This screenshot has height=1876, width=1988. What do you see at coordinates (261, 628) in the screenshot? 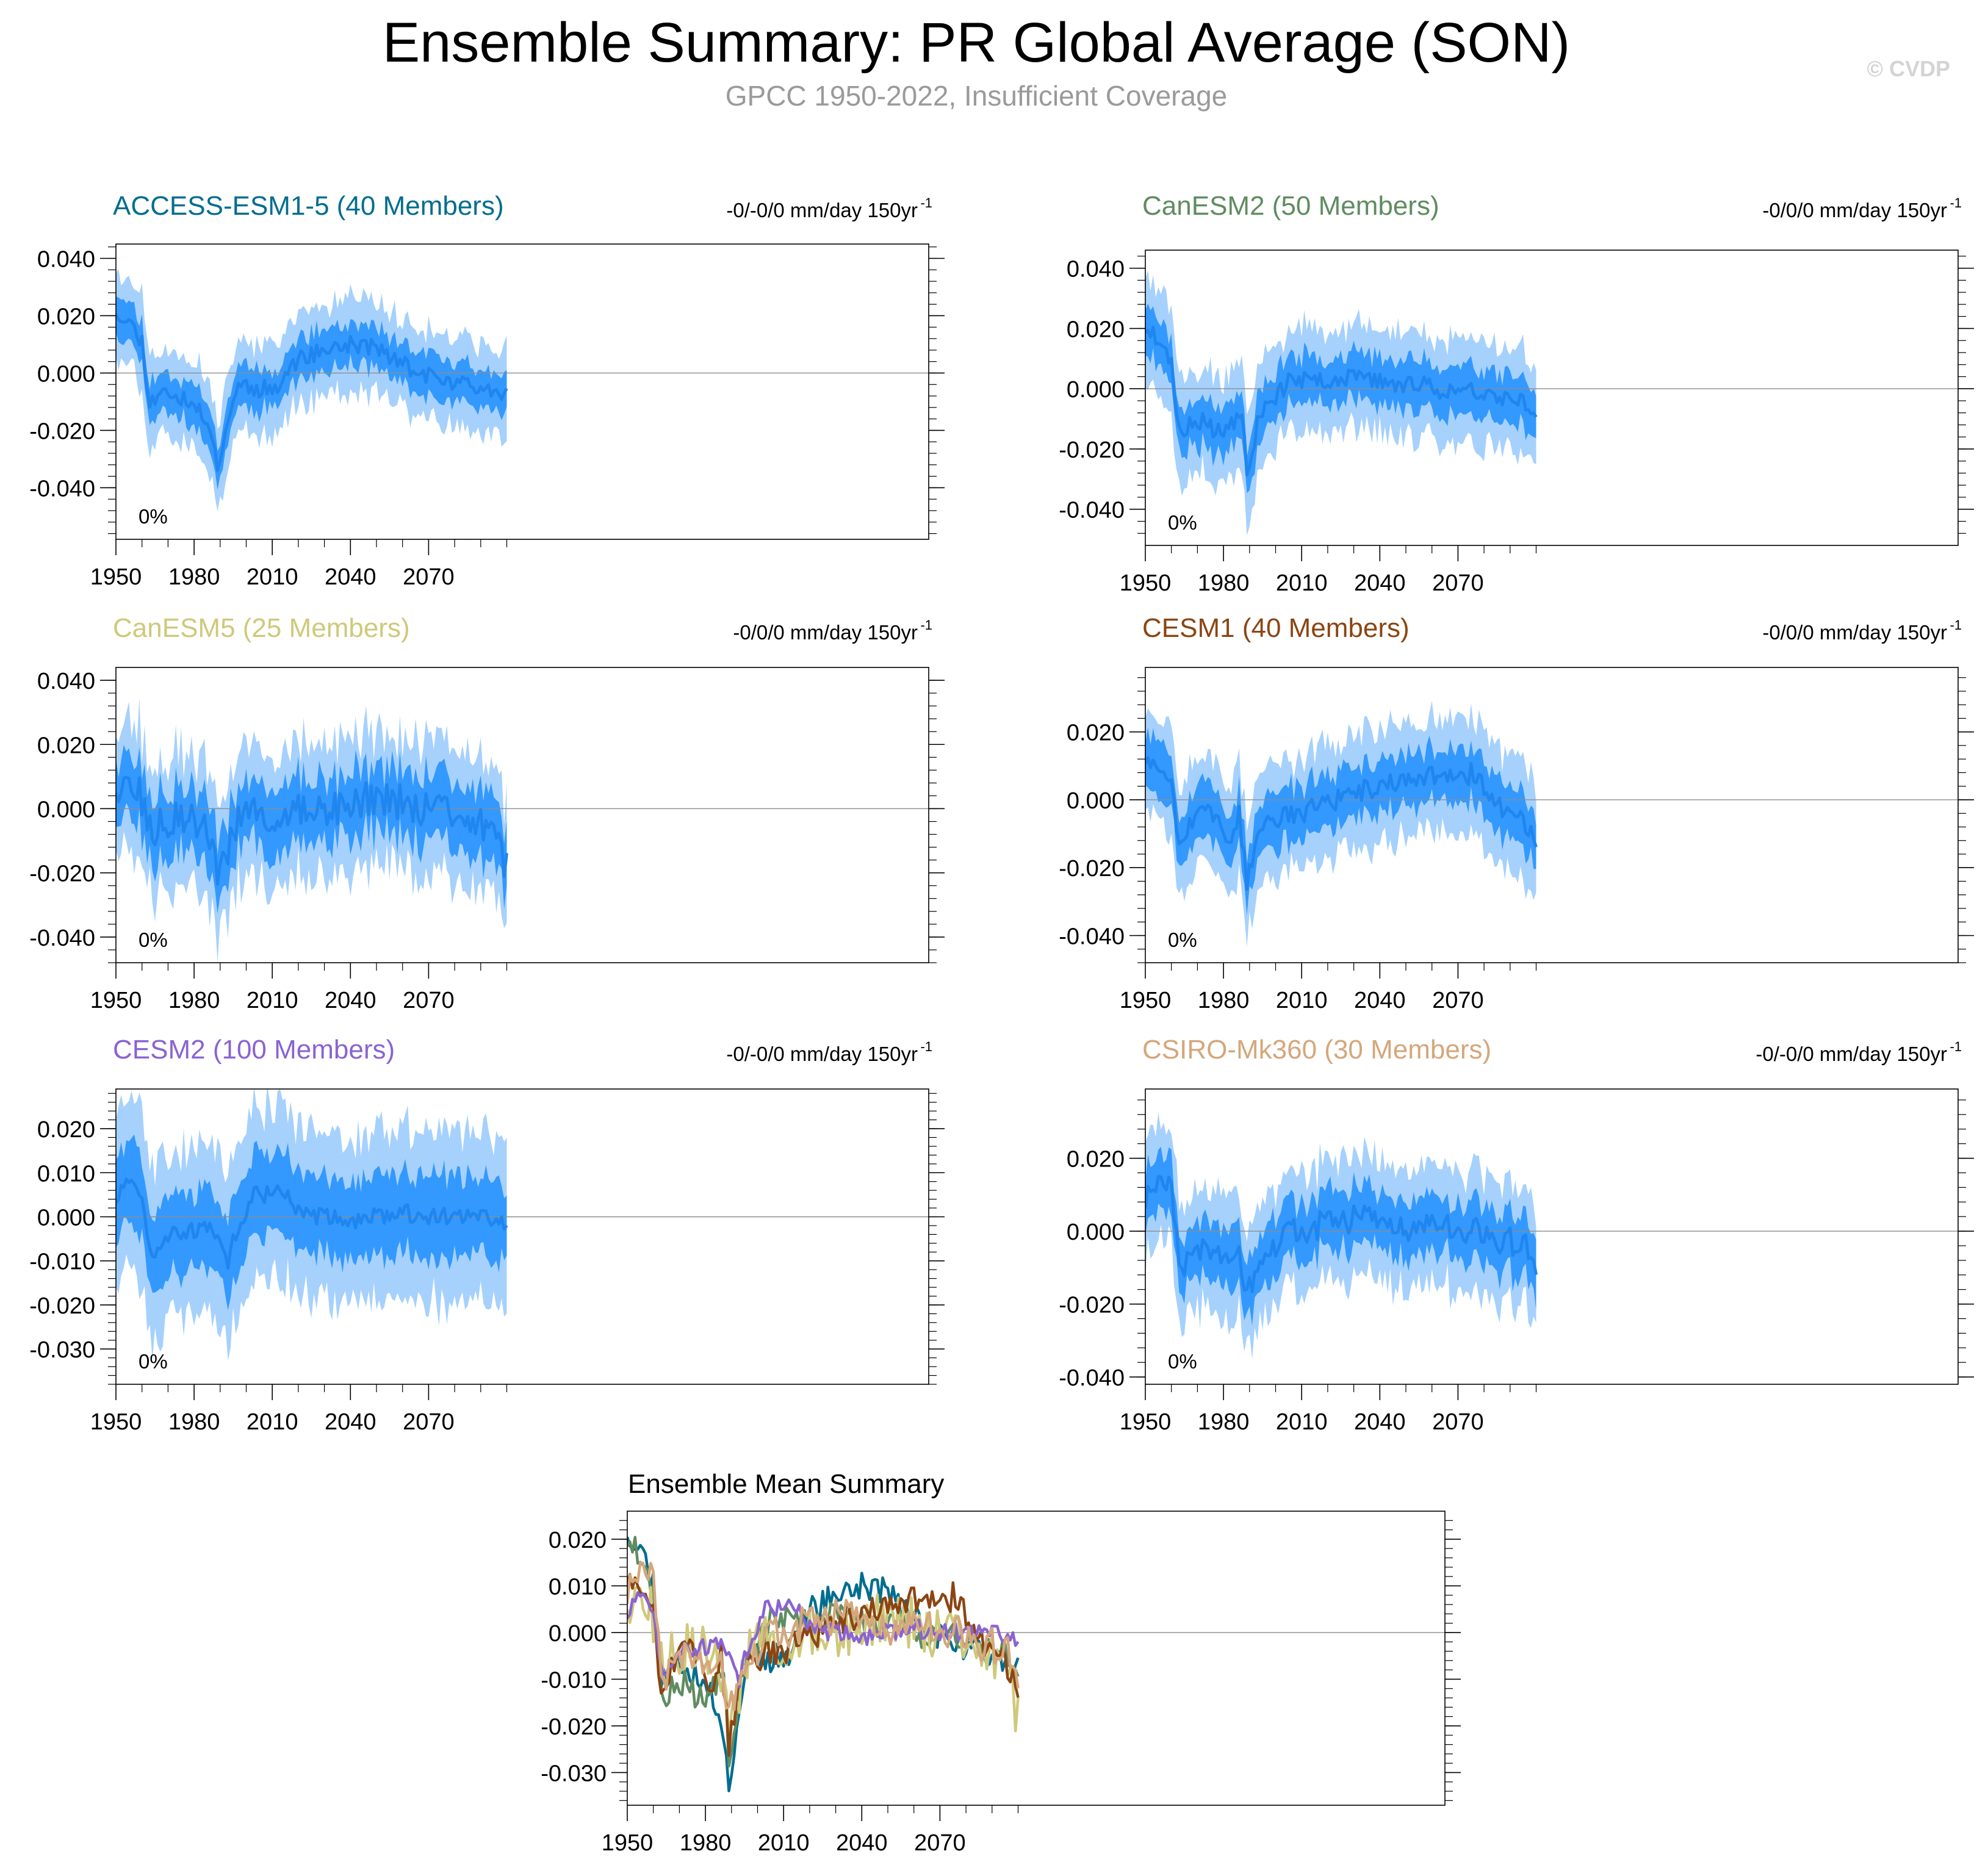
I see `panel-title: CanESM5 (25 Members)` at bounding box center [261, 628].